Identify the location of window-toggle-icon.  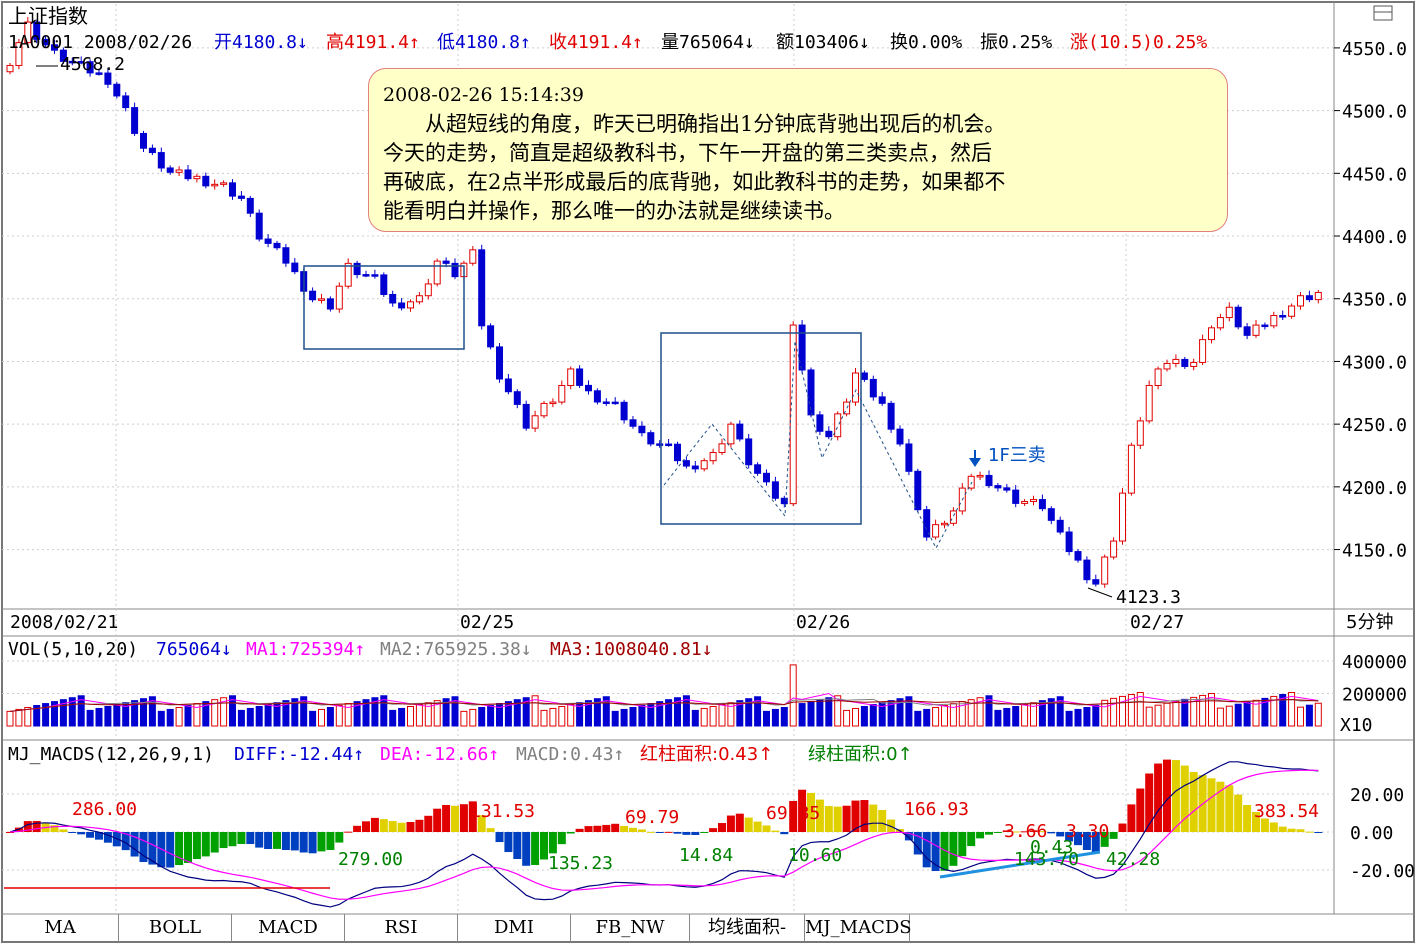
(1383, 13).